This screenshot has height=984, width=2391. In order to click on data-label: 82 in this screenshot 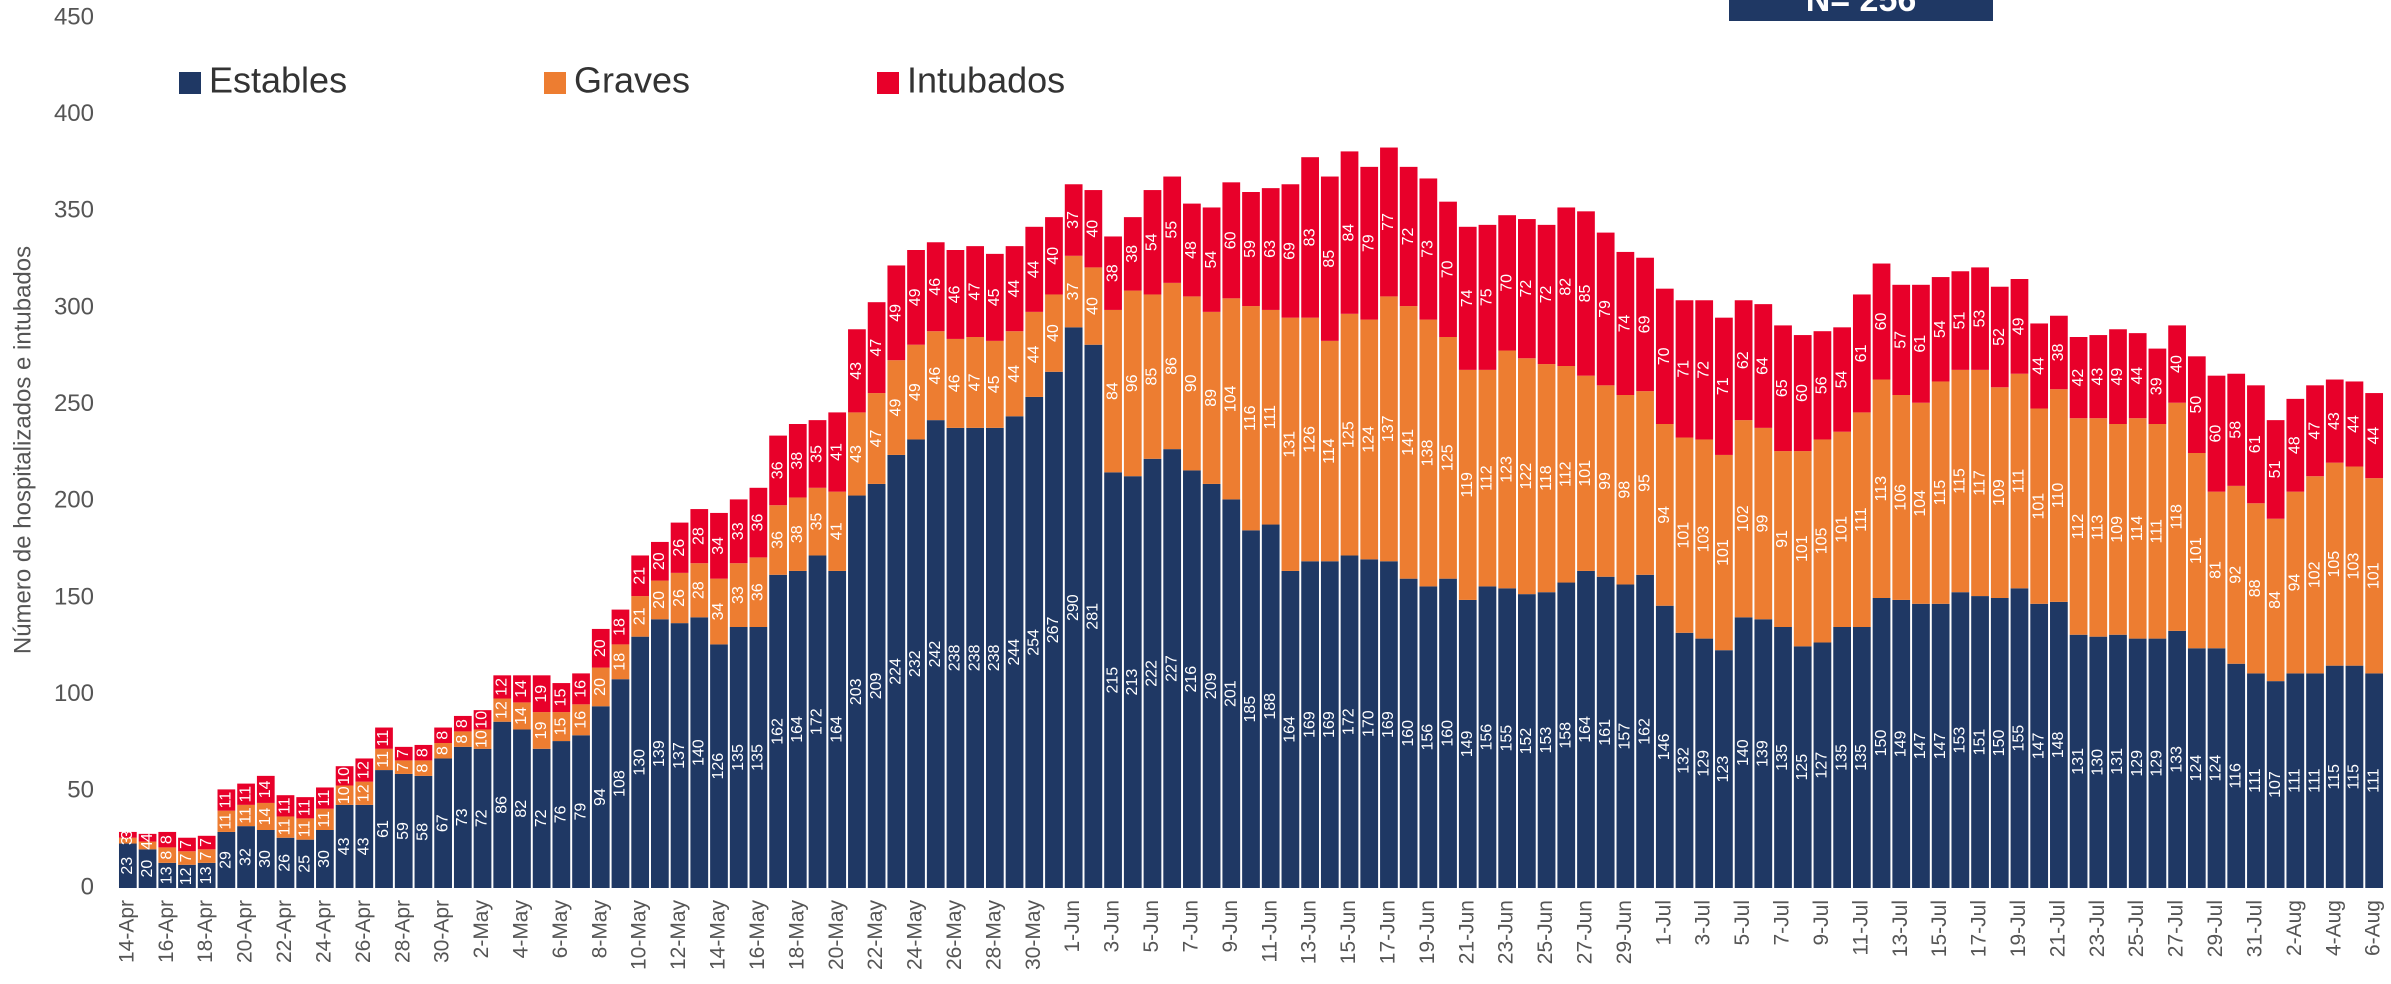, I will do `click(1565, 287)`.